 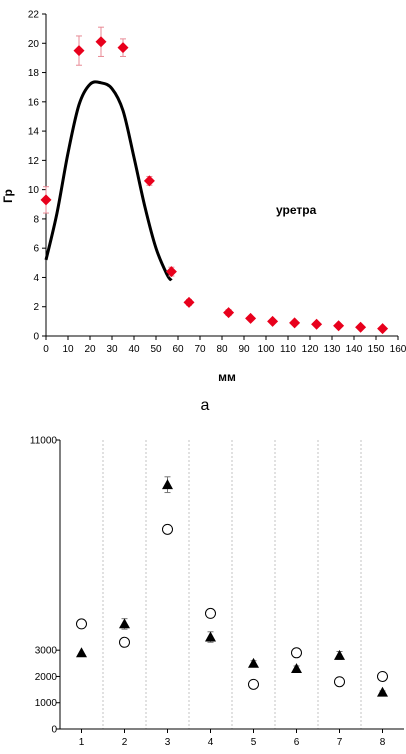 What do you see at coordinates (168, 742) in the screenshot?
I see `x-tick-label: 3` at bounding box center [168, 742].